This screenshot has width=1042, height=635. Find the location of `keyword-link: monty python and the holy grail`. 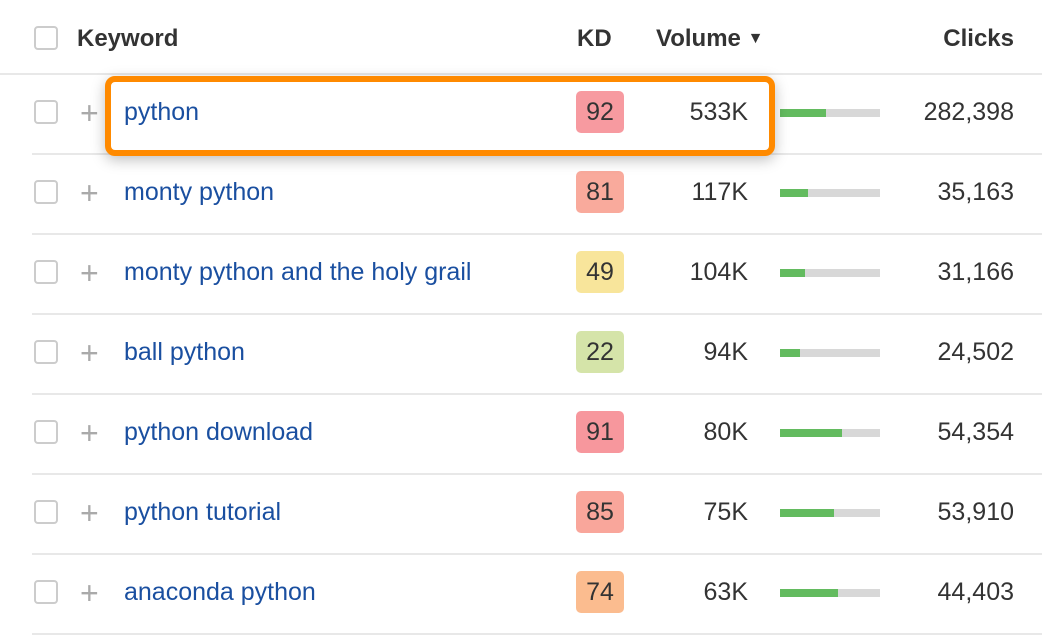

keyword-link: monty python and the holy grail is located at coordinates (298, 272).